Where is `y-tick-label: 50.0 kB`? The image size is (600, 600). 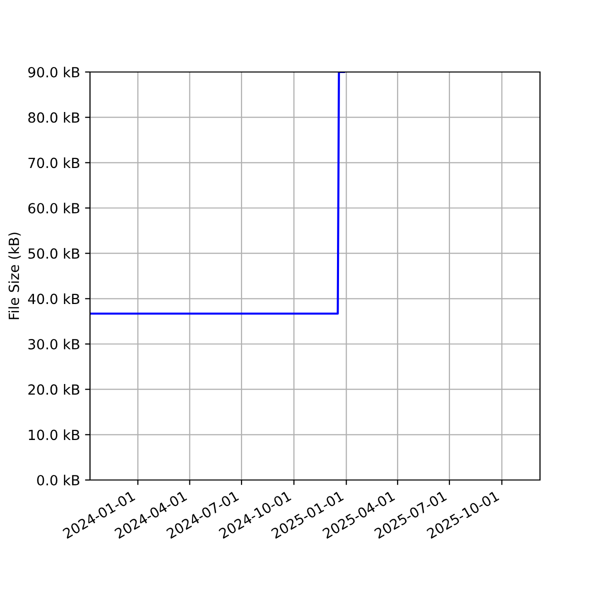 y-tick-label: 50.0 kB is located at coordinates (54, 253).